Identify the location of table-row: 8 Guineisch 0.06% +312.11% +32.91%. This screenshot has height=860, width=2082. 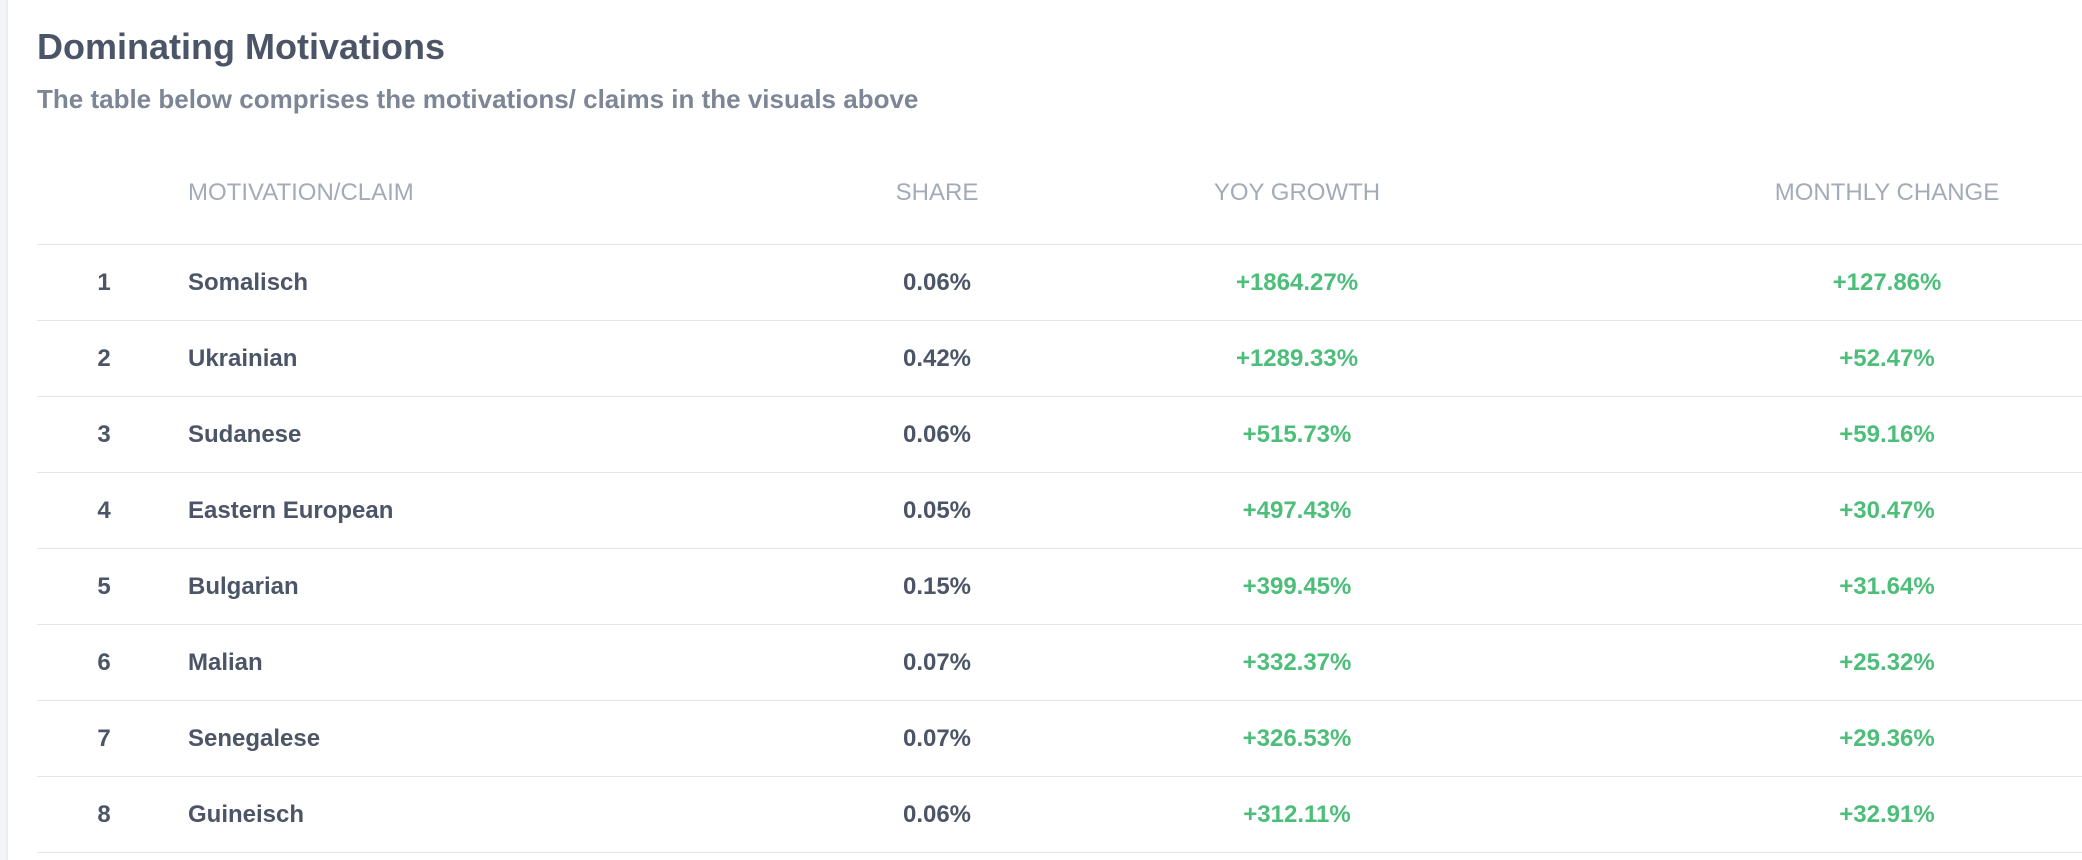
(1059, 815).